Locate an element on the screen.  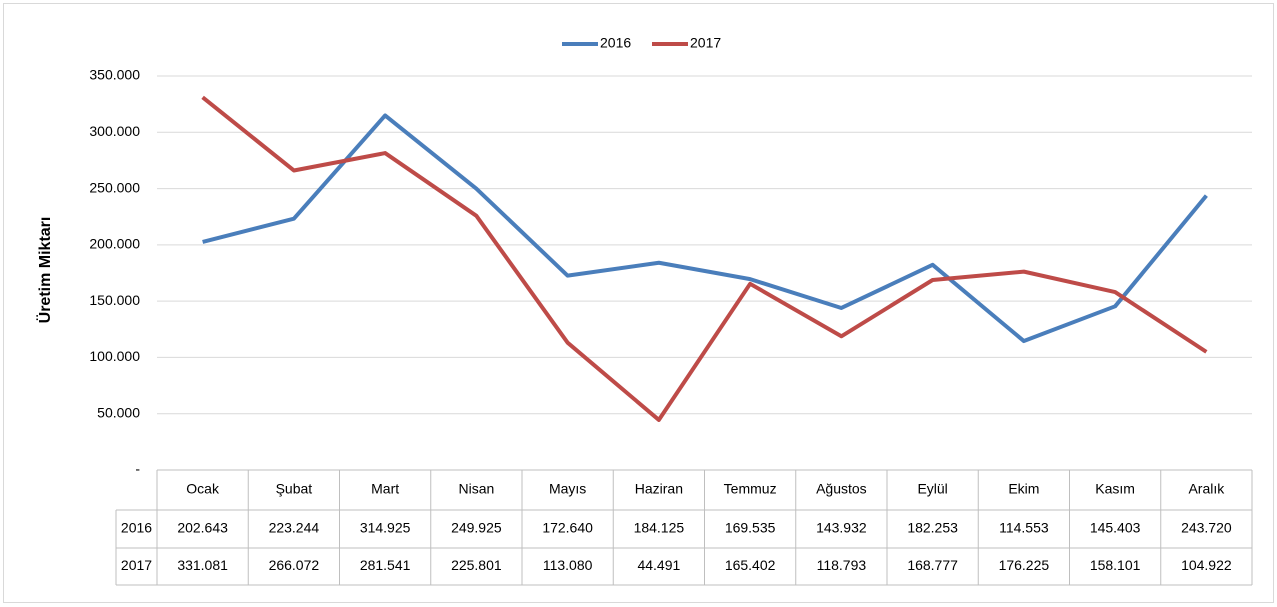
table-cell: 145.403 is located at coordinates (1115, 528).